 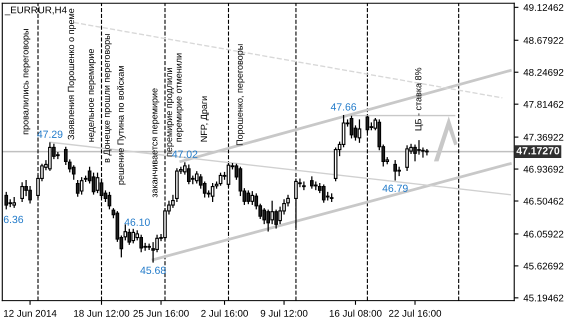 What do you see at coordinates (538, 150) in the screenshot?
I see `ref-line-label: 47.17270` at bounding box center [538, 150].